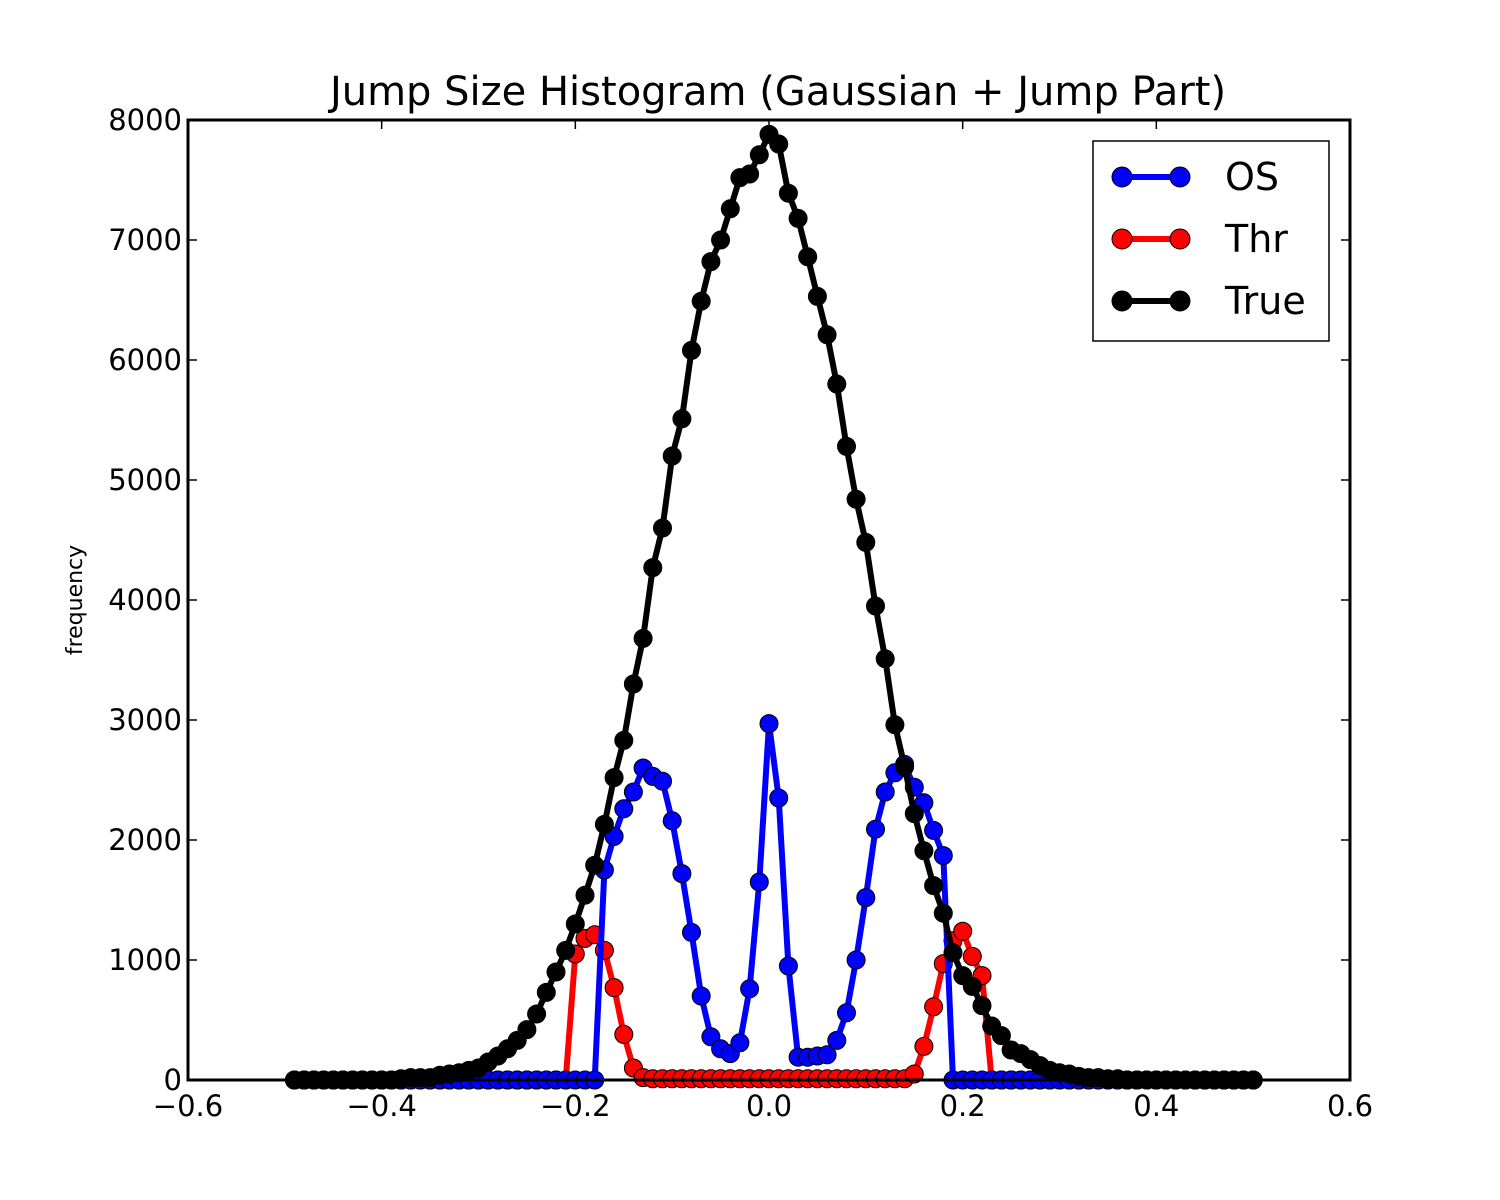  I want to click on x-tick-label: −0.6, so click(188, 1106).